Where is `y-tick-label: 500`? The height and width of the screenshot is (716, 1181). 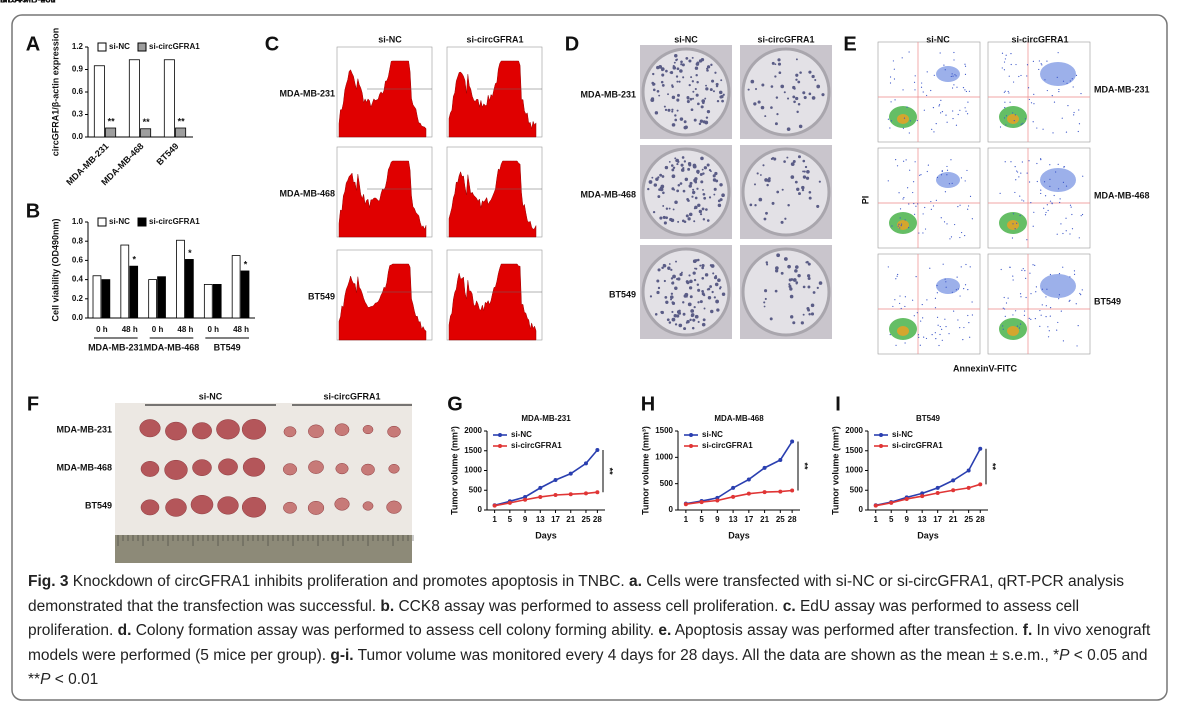 y-tick-label: 500 is located at coordinates (667, 483).